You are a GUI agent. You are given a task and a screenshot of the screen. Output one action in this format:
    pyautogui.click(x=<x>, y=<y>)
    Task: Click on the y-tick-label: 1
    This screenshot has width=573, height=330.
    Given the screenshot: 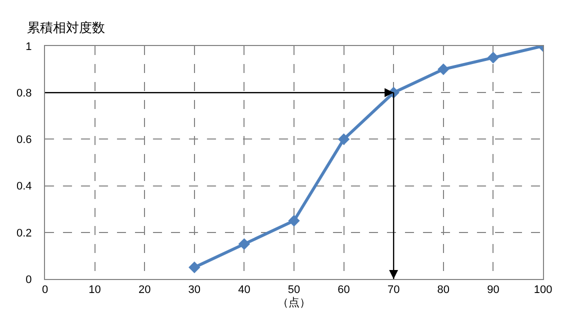 What is the action you would take?
    pyautogui.click(x=29, y=46)
    